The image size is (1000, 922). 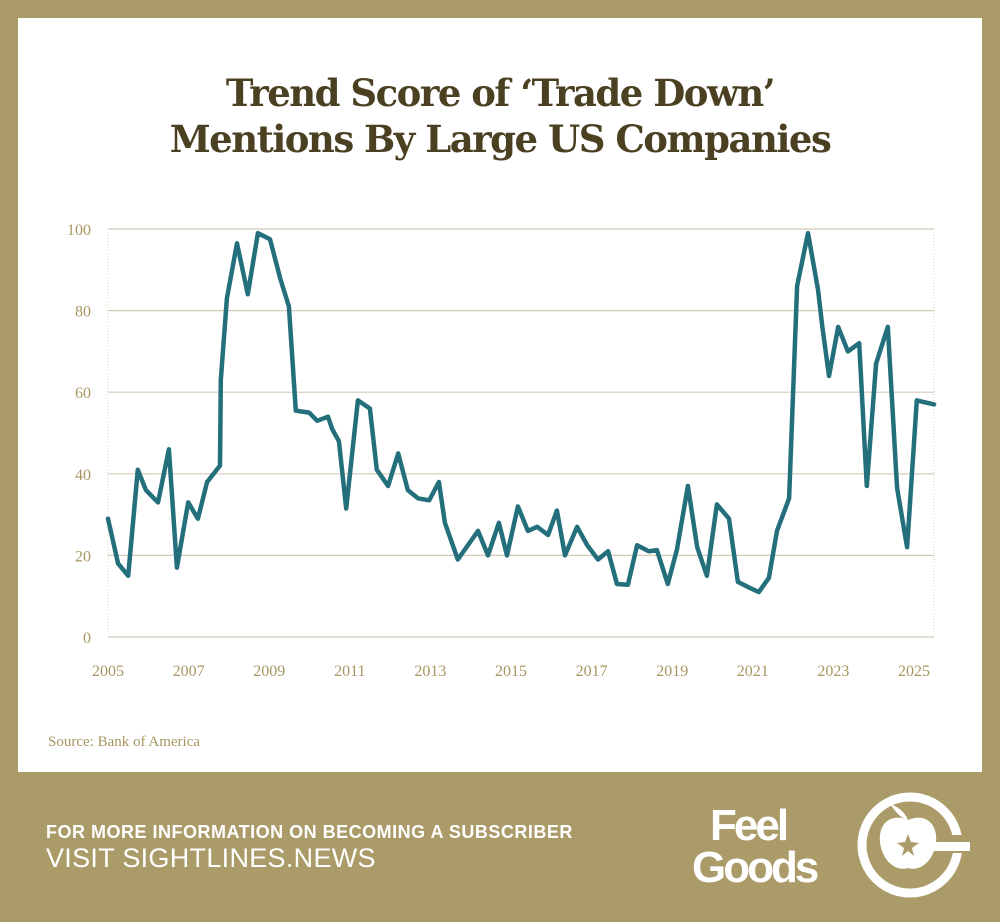 What do you see at coordinates (87, 638) in the screenshot?
I see `y-tick-label: 0` at bounding box center [87, 638].